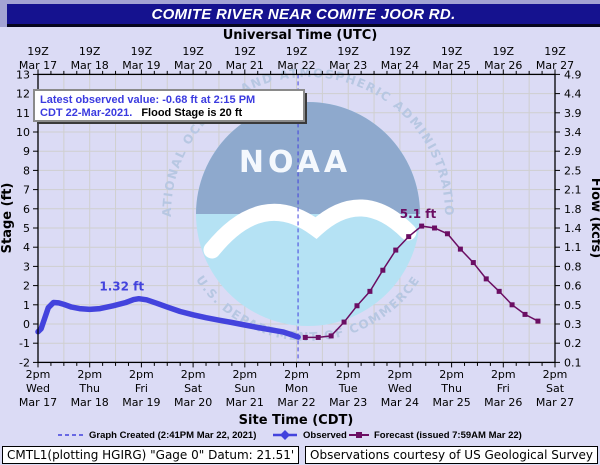  What do you see at coordinates (573, 266) in the screenshot?
I see `flow-tick-label: 0.8` at bounding box center [573, 266].